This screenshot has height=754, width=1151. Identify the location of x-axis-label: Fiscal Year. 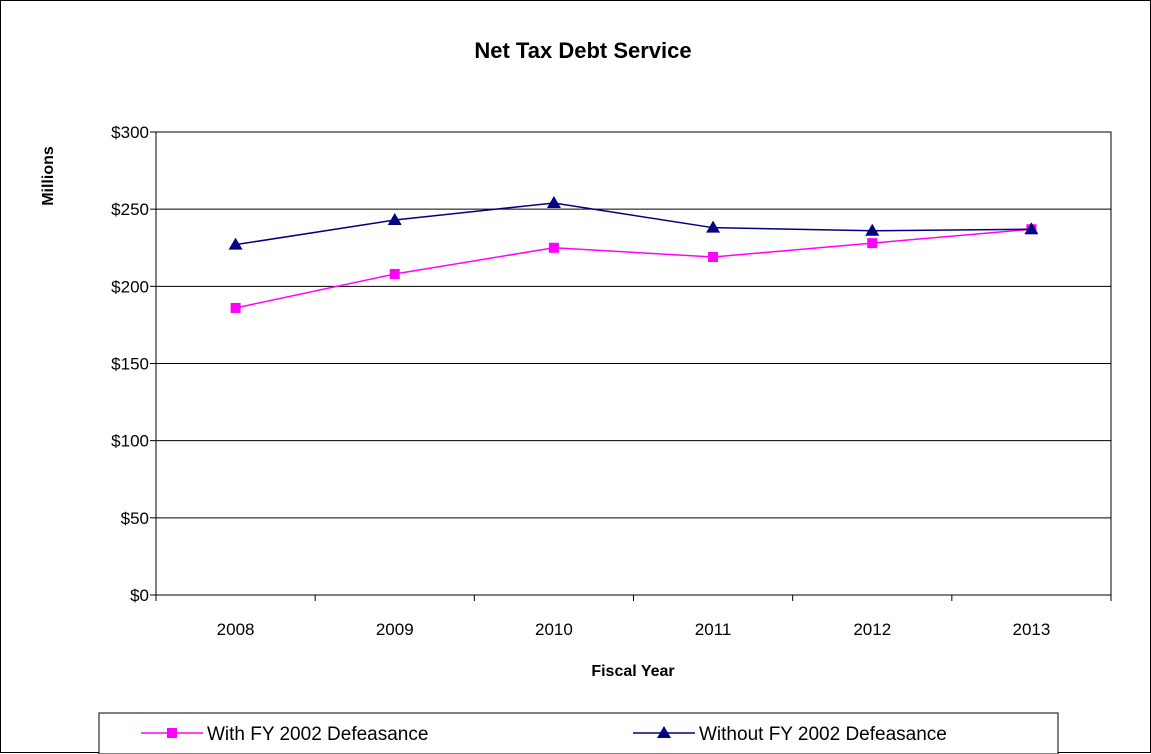
(632, 671).